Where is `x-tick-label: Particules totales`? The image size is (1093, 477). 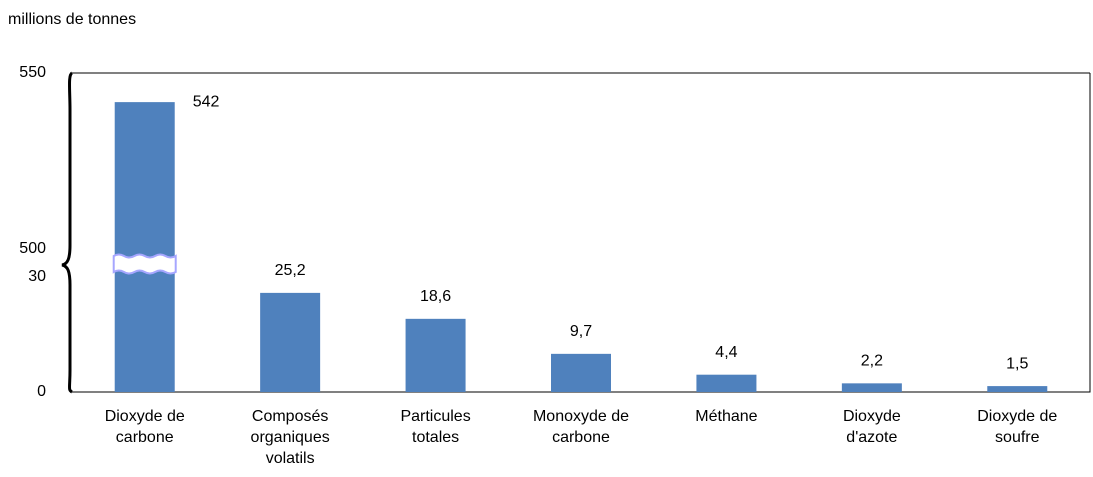
x-tick-label: Particules totales is located at coordinates (435, 427).